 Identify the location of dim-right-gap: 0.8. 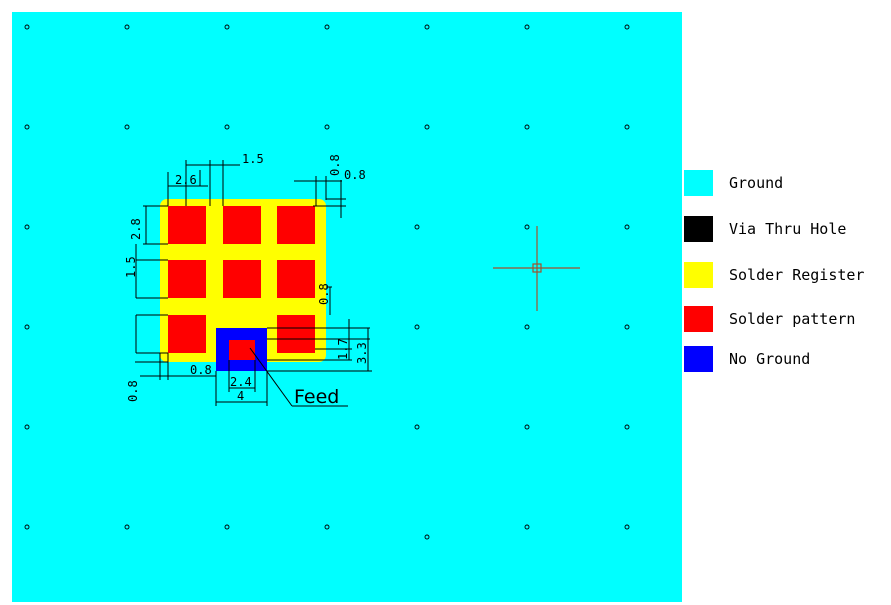
(324, 294).